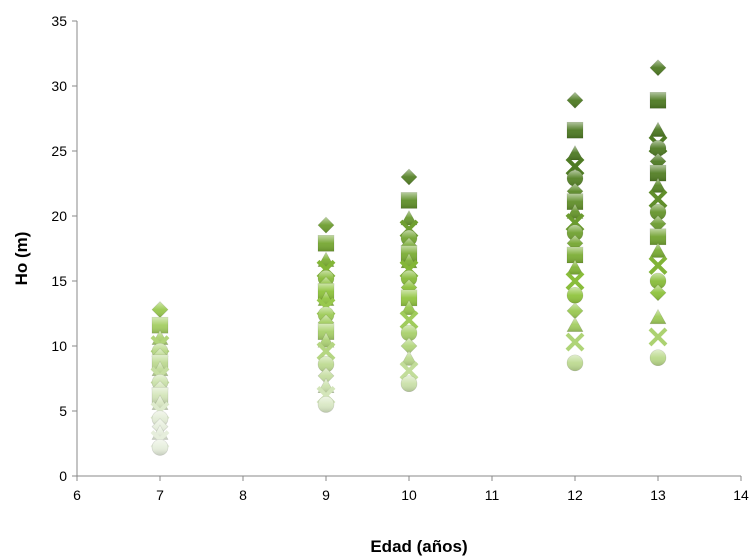 The height and width of the screenshot is (560, 755). I want to click on x-axis-title: Edad (años), so click(418, 546).